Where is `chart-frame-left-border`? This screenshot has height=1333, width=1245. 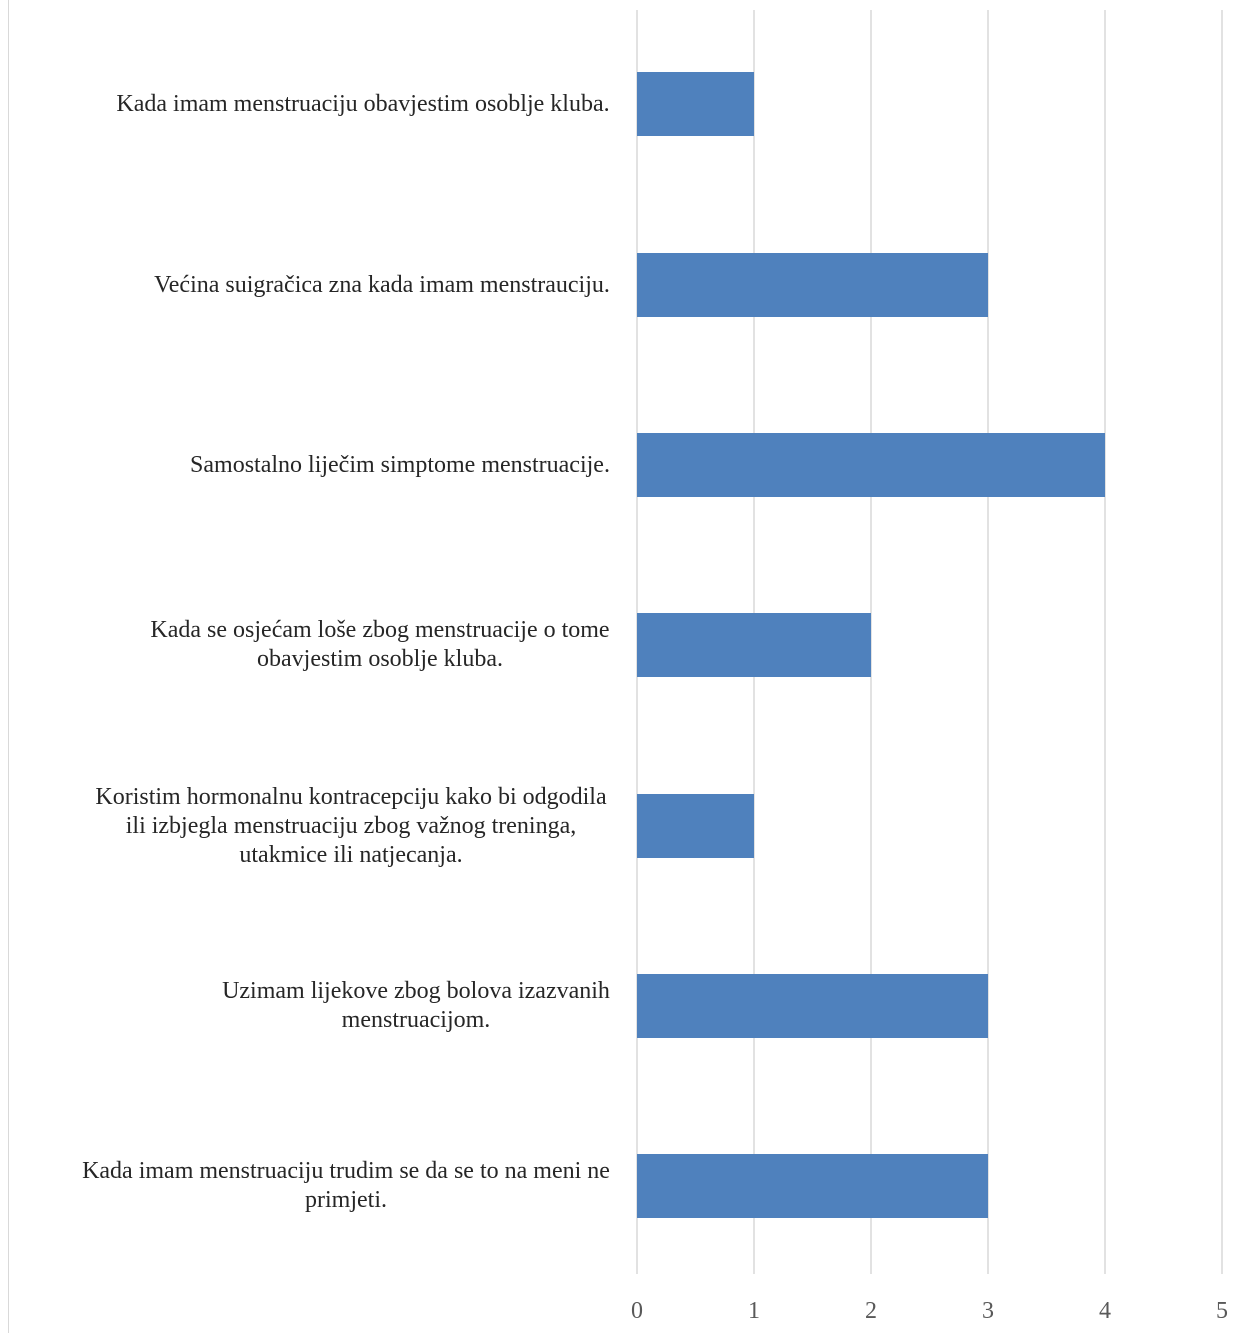
chart-frame-left-border is located at coordinates (8, 666).